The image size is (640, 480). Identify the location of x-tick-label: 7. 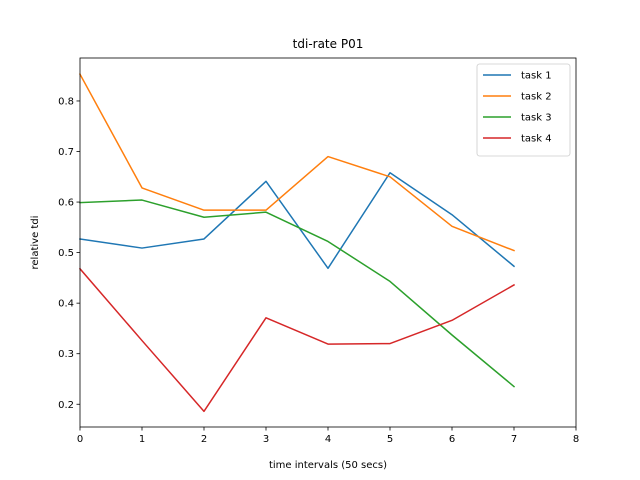
(514, 439).